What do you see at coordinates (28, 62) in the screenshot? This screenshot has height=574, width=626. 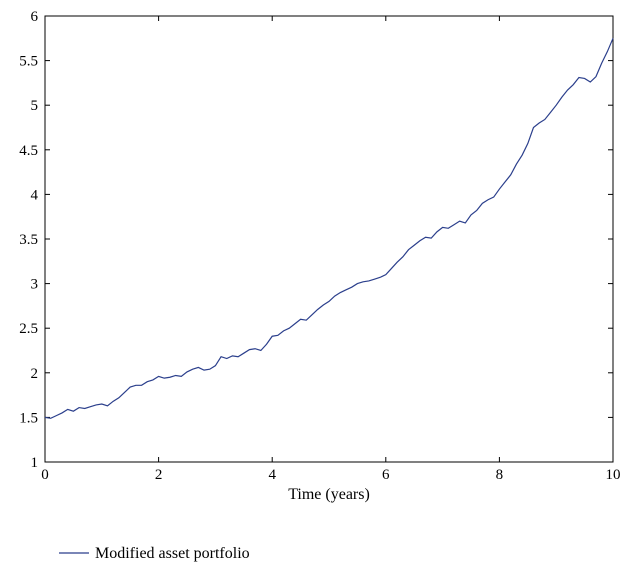 I see `y-tick-label: 5.5` at bounding box center [28, 62].